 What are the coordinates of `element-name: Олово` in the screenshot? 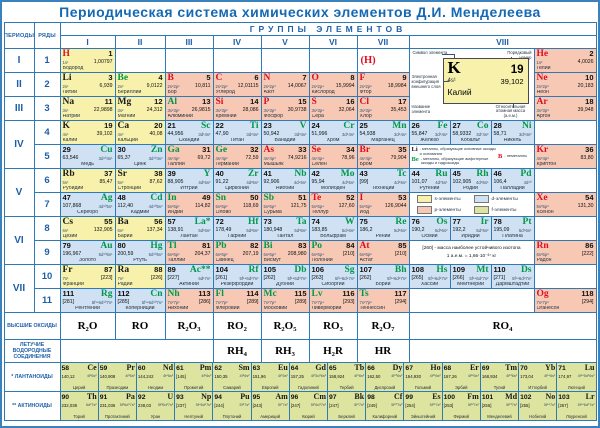 It's located at (223, 212).